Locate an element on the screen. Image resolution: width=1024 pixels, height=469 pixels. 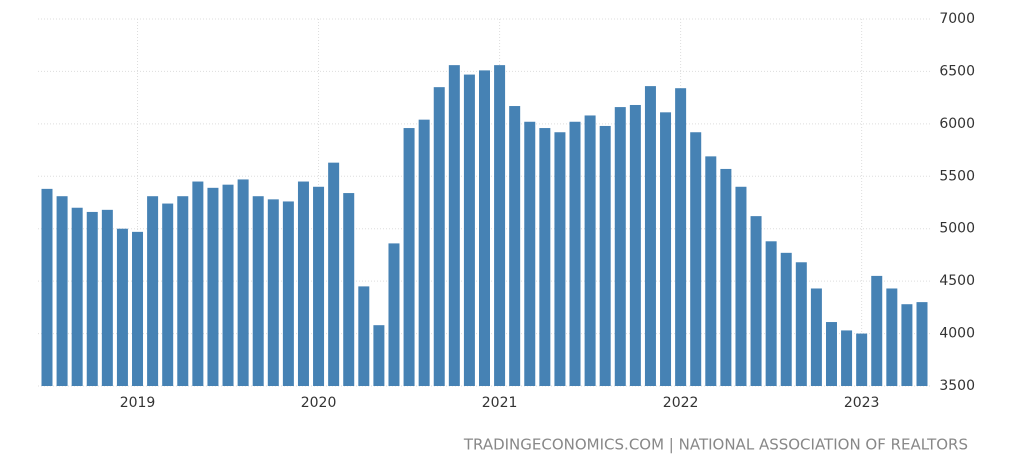
y-tick-label: 4000 is located at coordinates (957, 334).